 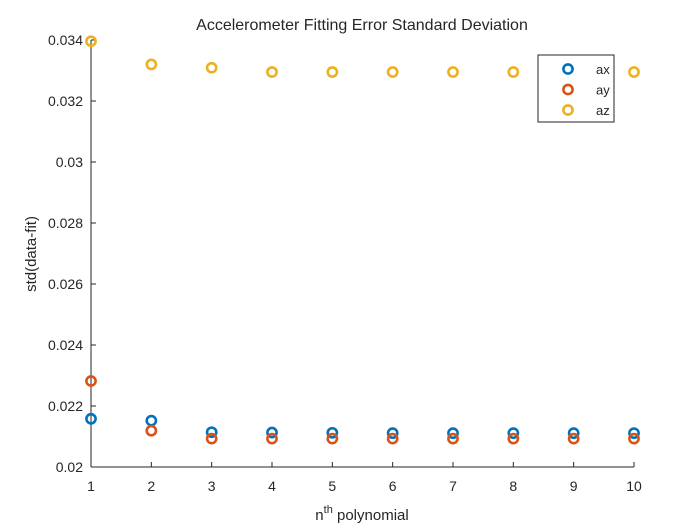 What do you see at coordinates (364, 478) in the screenshot?
I see `x-axis-ticks: 1 2 3 4 5 6 7 8 9 10` at bounding box center [364, 478].